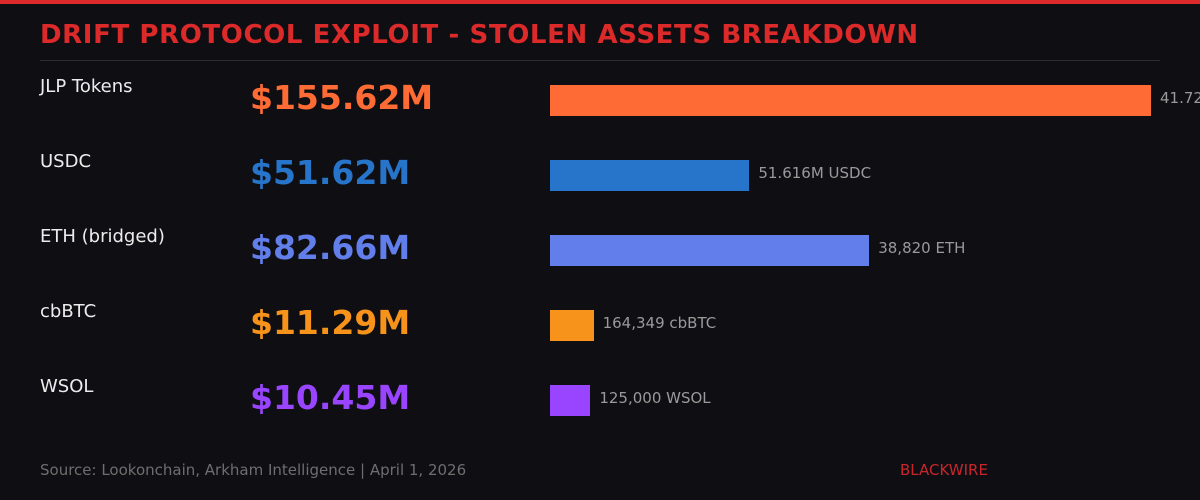  What do you see at coordinates (342, 97) in the screenshot?
I see `value-label: $155.62M` at bounding box center [342, 97].